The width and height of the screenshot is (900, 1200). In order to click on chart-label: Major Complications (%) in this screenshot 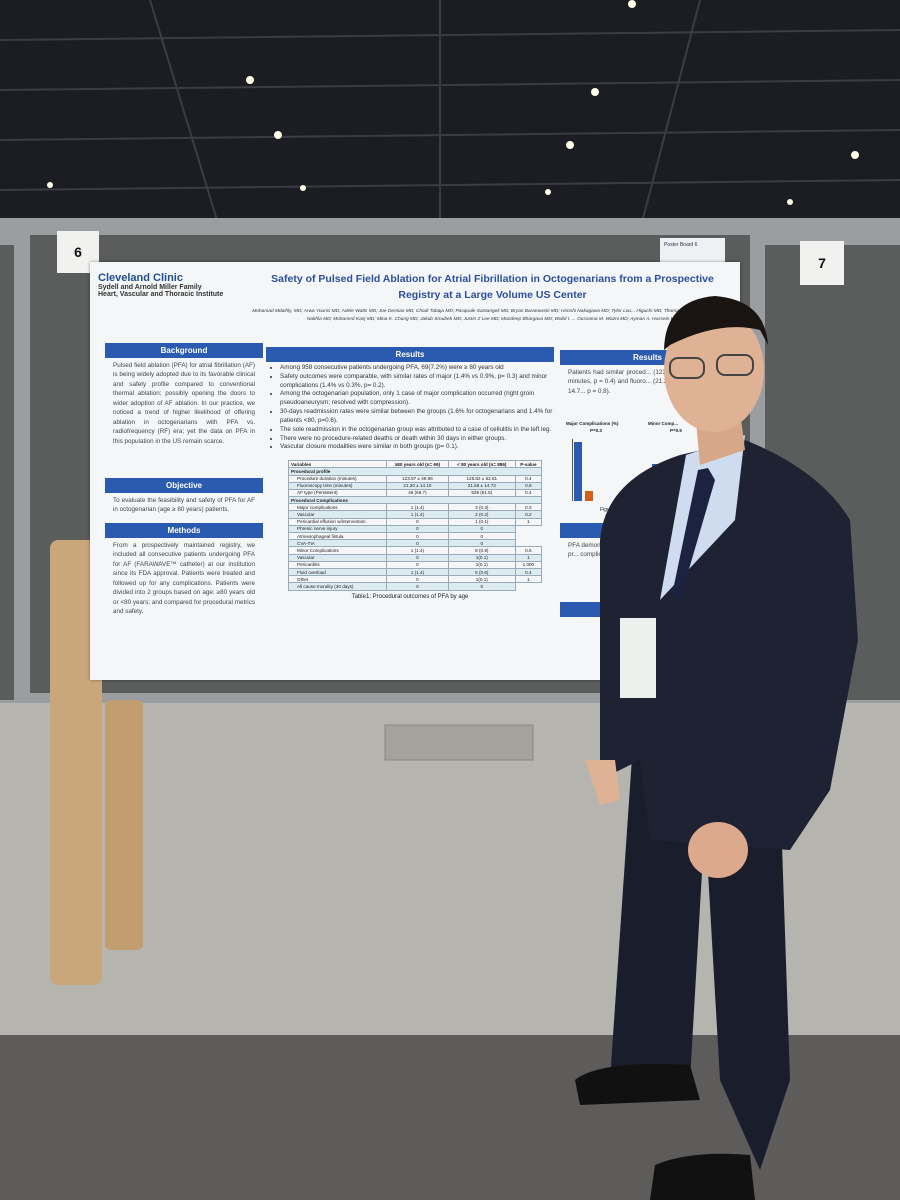, I will do `click(592, 423)`.